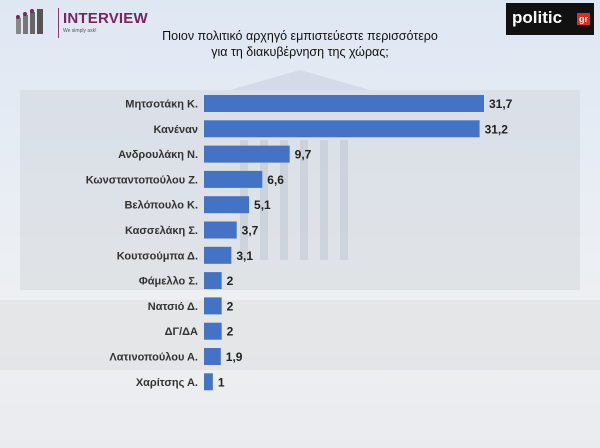  What do you see at coordinates (157, 256) in the screenshot?
I see `category-label: Κουτσούμπα Δ.` at bounding box center [157, 256].